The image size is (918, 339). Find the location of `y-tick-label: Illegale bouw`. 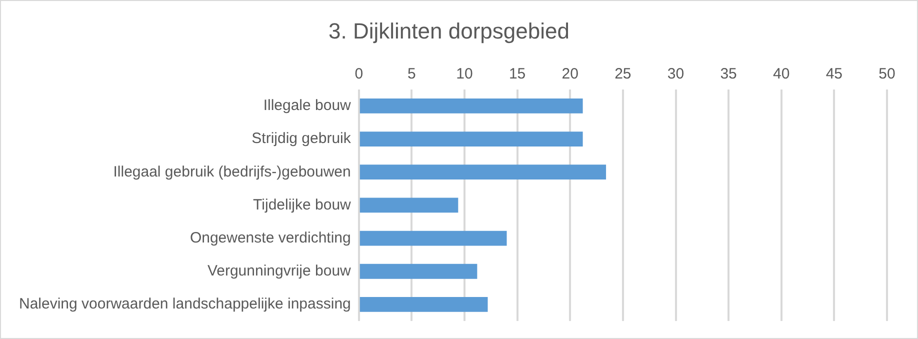

y-tick-label: Illegale bouw is located at coordinates (307, 105).